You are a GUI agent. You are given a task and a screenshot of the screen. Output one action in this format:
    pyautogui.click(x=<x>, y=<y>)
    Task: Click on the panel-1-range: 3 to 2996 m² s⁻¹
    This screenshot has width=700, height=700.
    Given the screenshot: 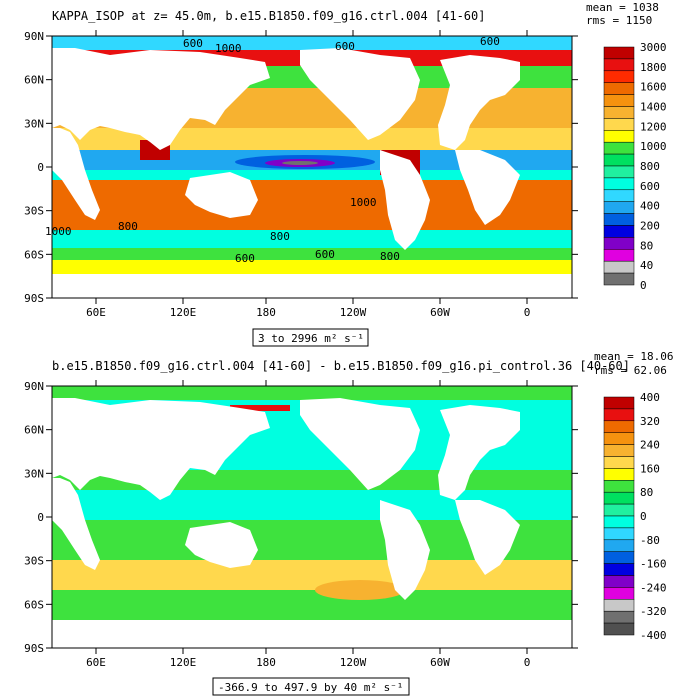 What is the action you would take?
    pyautogui.click(x=311, y=338)
    